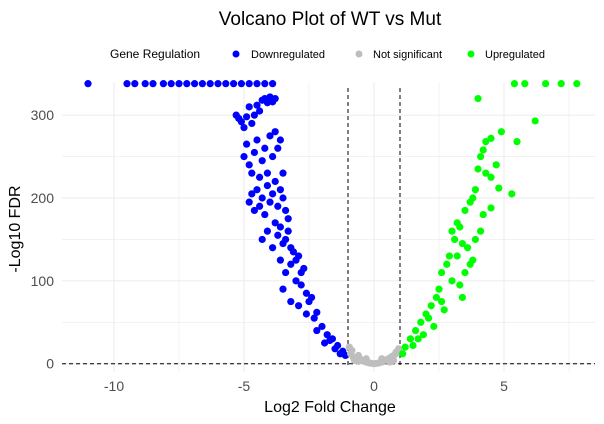  I want to click on x-tick-label: -10, so click(114, 386).